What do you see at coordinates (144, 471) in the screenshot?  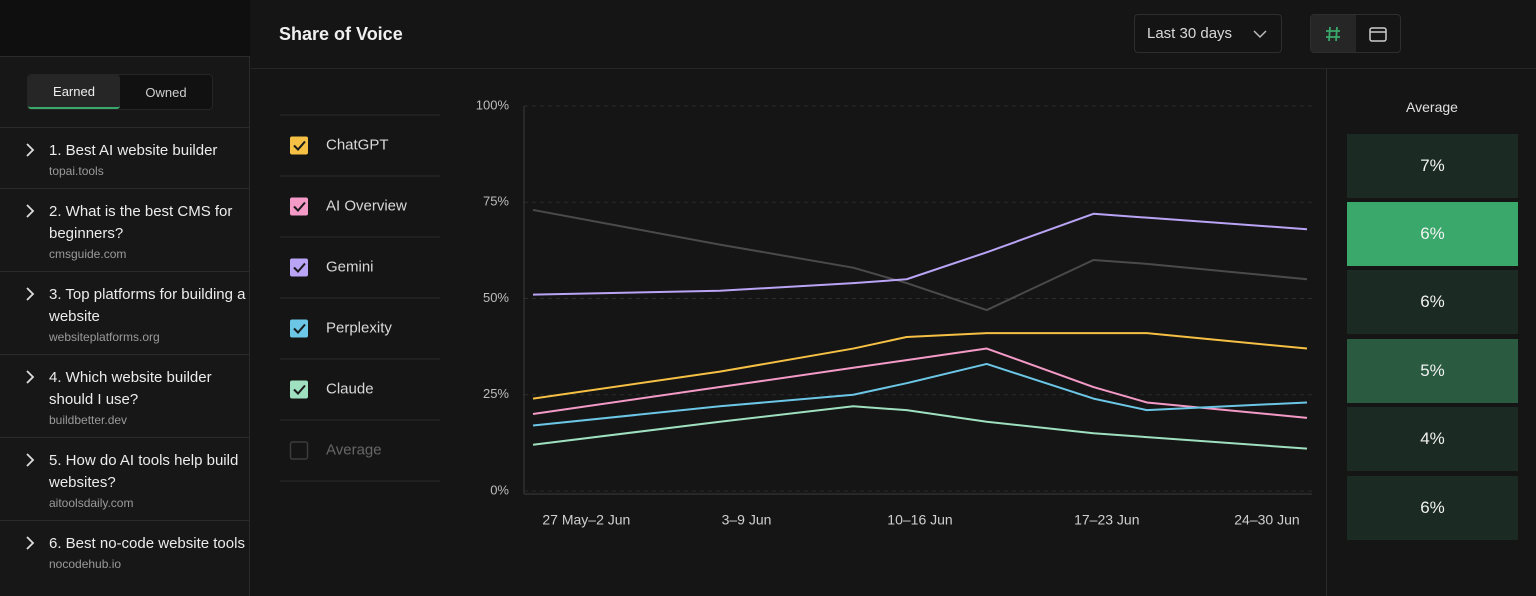 I see `prompt-title: 5. How do AI tools help build websites?` at bounding box center [144, 471].